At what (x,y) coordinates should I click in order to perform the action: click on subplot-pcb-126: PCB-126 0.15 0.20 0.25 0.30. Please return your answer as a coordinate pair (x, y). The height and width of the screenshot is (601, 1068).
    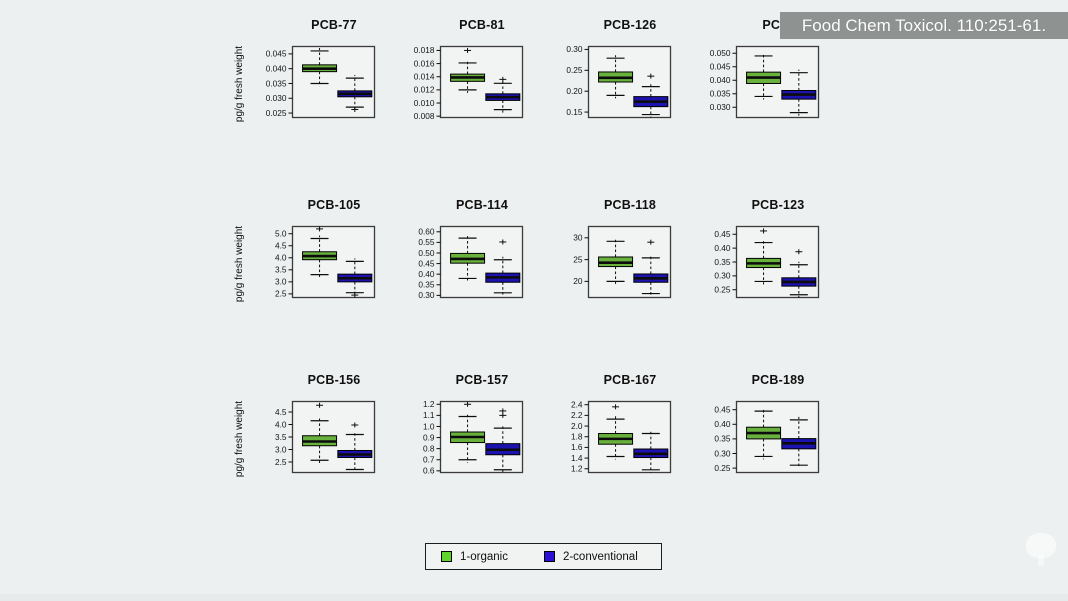
    Looking at the image, I should click on (618, 77).